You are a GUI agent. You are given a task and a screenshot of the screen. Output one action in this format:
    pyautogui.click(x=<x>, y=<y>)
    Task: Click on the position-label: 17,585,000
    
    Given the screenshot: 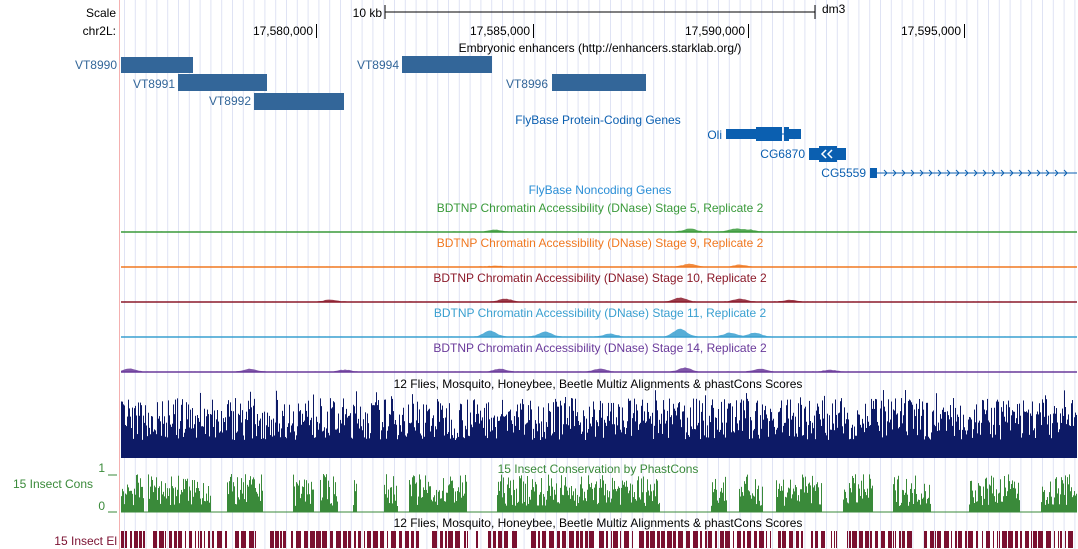 What is the action you would take?
    pyautogui.click(x=500, y=31)
    